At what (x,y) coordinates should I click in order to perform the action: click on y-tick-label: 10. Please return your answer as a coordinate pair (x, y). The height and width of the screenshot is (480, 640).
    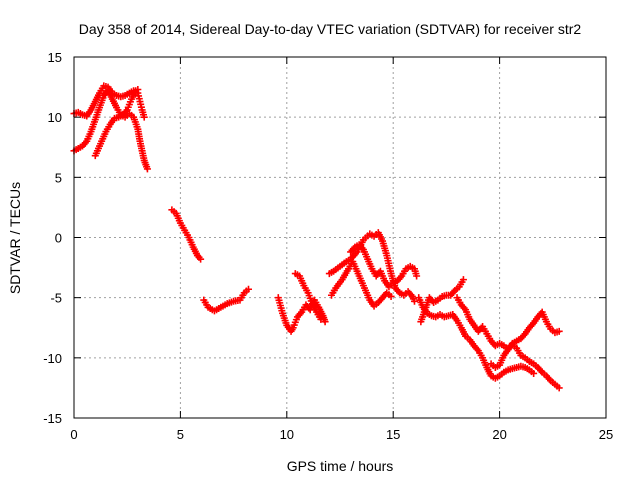
    Looking at the image, I should click on (55, 117).